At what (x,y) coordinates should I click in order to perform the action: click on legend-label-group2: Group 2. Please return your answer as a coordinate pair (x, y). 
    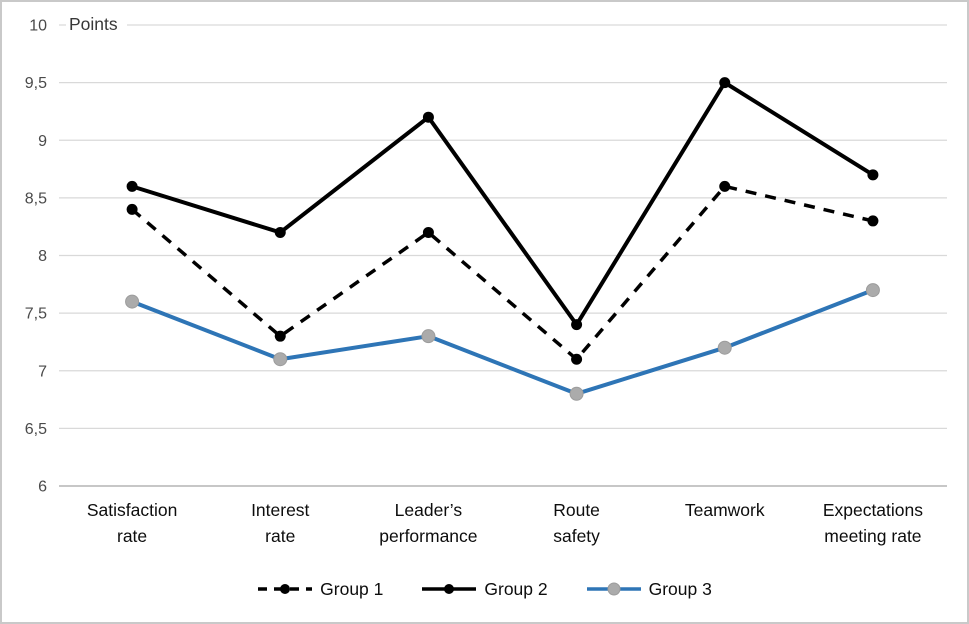
    Looking at the image, I should click on (516, 589).